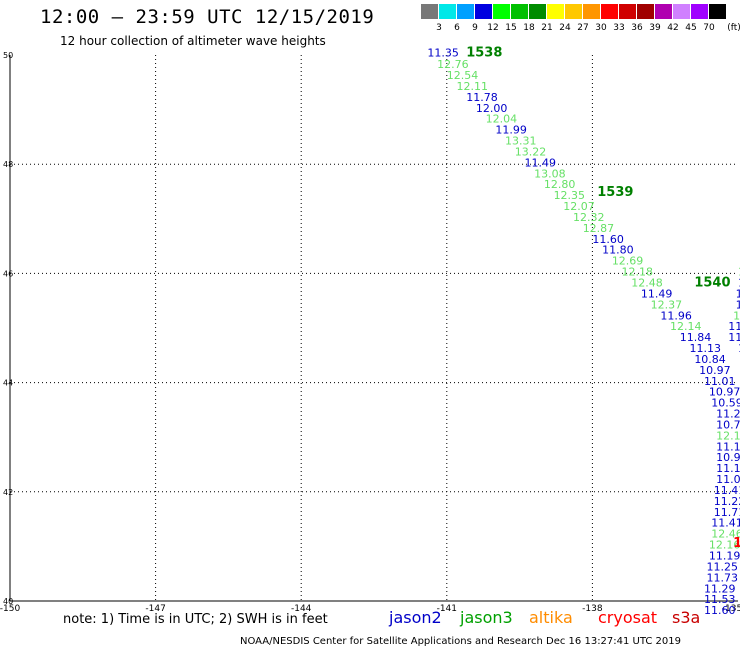 The image size is (740, 650). I want to click on color-scale-label: 18, so click(529, 28).